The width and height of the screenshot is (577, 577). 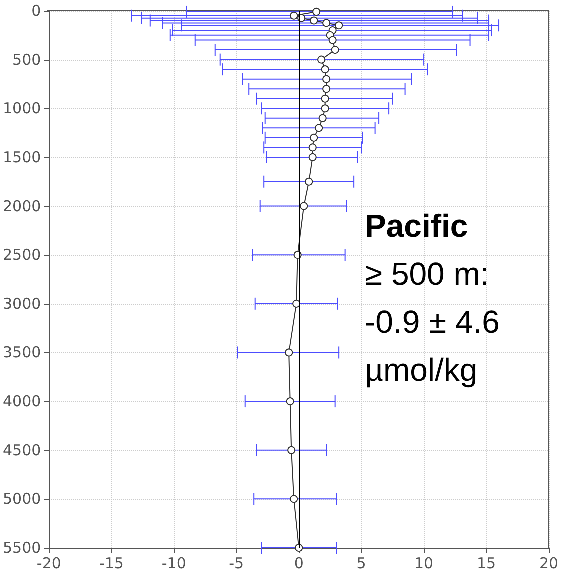 I want to click on annotation: Pacific, so click(x=416, y=226).